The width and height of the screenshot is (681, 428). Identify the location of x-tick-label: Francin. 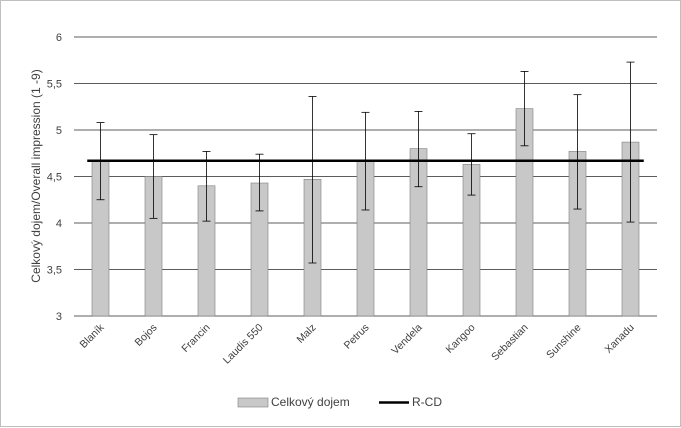
(195, 338).